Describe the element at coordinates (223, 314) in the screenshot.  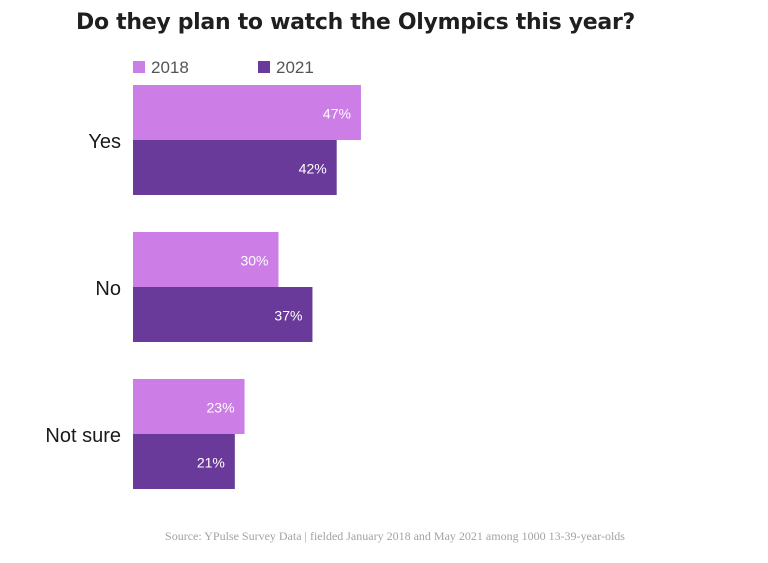
I see `bar-no-2021` at that location.